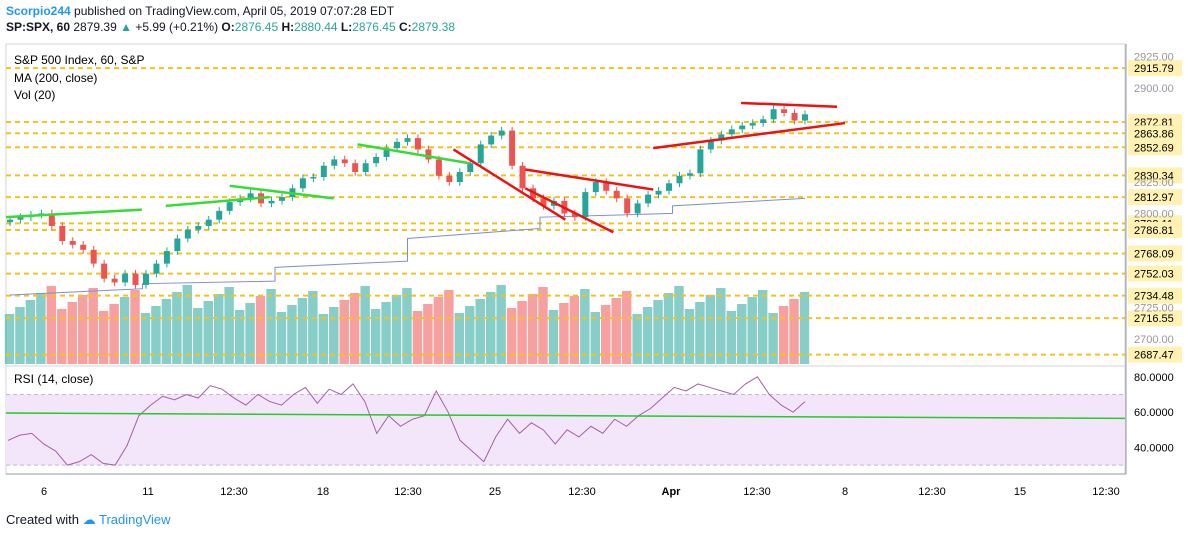  What do you see at coordinates (346, 27) in the screenshot?
I see `low-label: L:` at bounding box center [346, 27].